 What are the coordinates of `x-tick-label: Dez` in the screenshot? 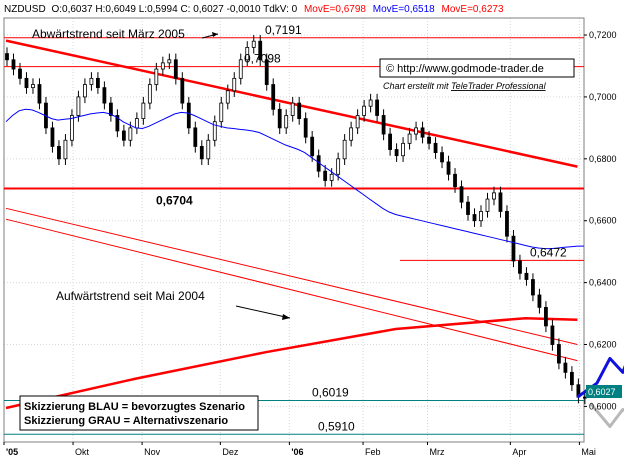 It's located at (230, 452).